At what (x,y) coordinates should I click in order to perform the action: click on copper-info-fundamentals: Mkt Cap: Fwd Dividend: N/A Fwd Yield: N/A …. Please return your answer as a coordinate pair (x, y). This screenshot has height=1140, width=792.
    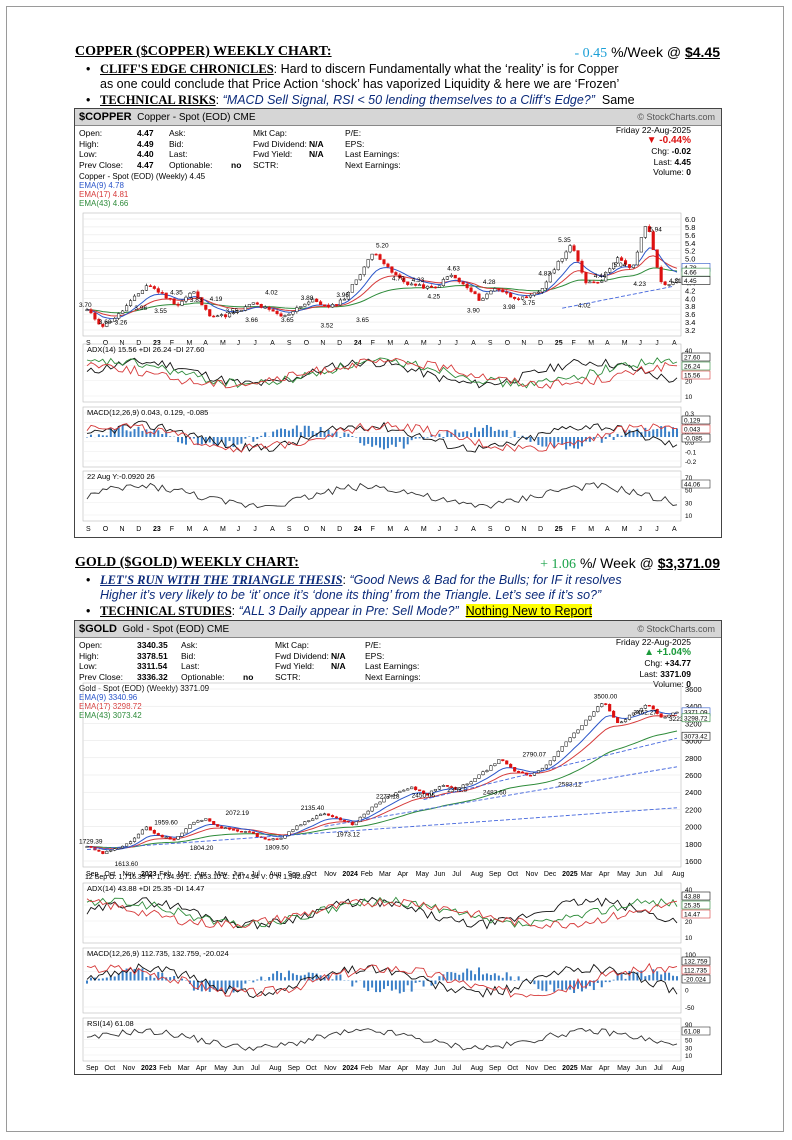
    Looking at the image, I should click on (288, 149).